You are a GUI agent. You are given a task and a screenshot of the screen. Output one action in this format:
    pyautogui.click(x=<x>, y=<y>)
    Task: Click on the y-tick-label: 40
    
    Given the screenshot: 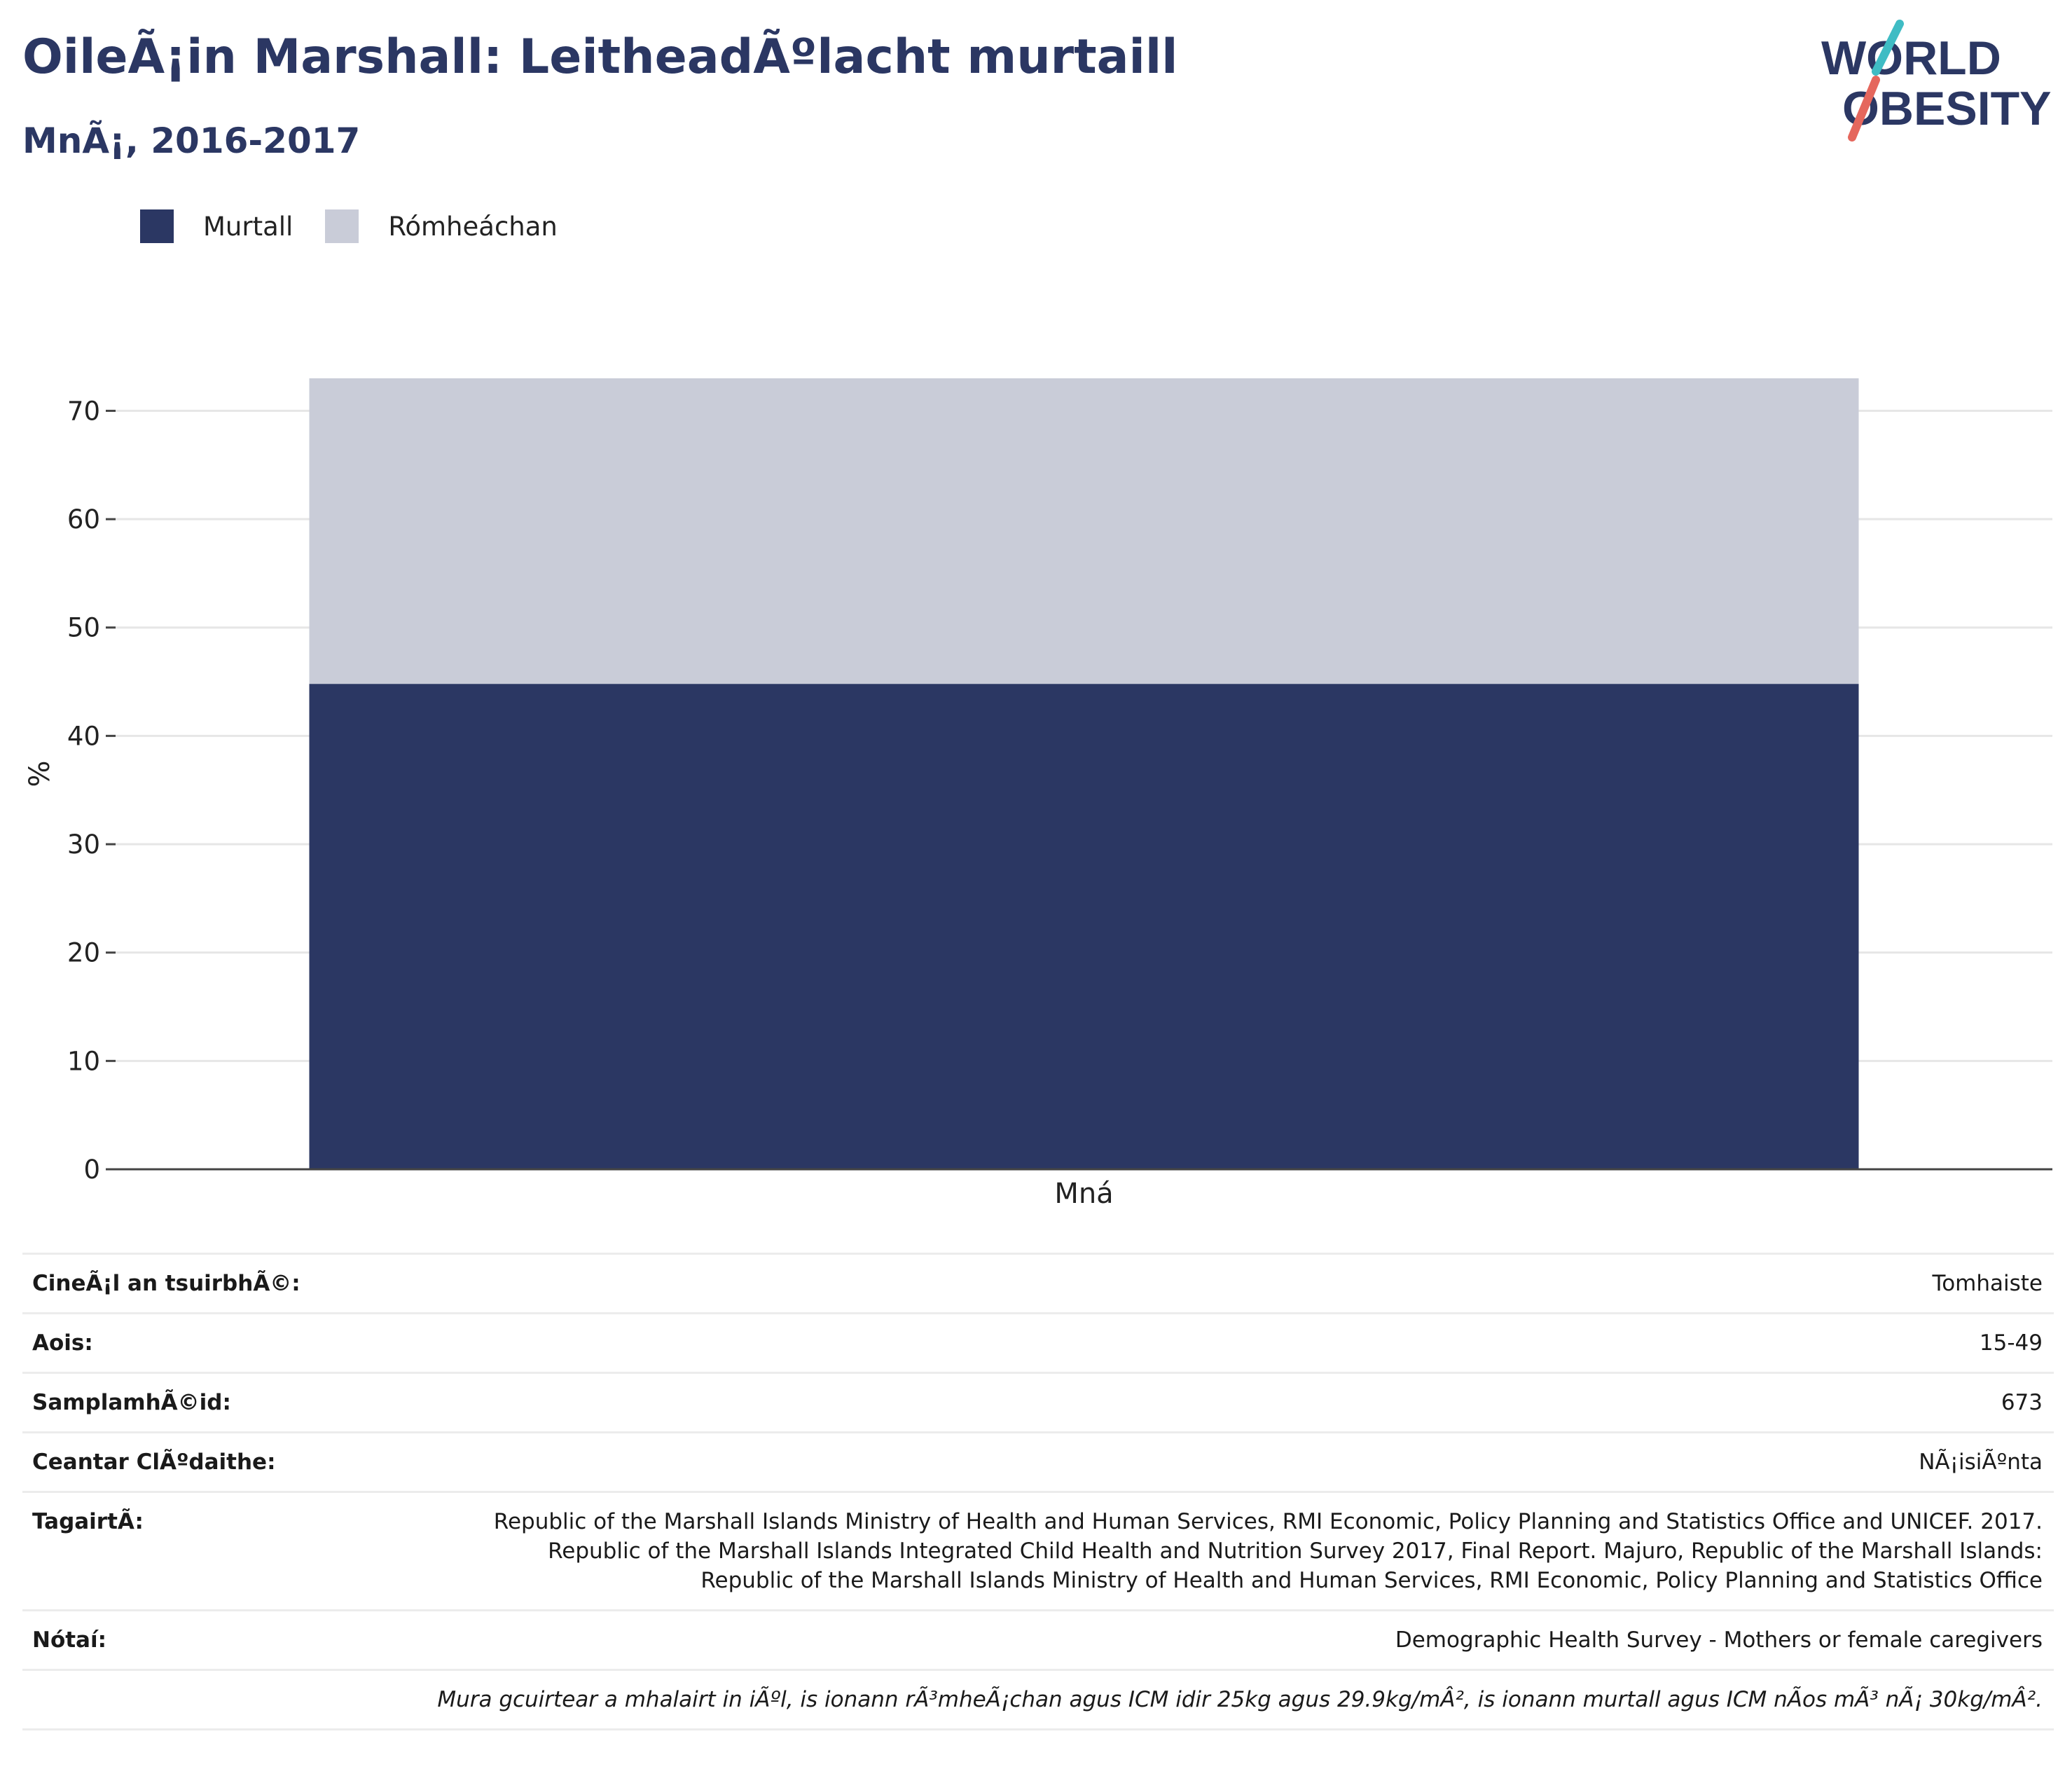 What is the action you would take?
    pyautogui.click(x=84, y=736)
    